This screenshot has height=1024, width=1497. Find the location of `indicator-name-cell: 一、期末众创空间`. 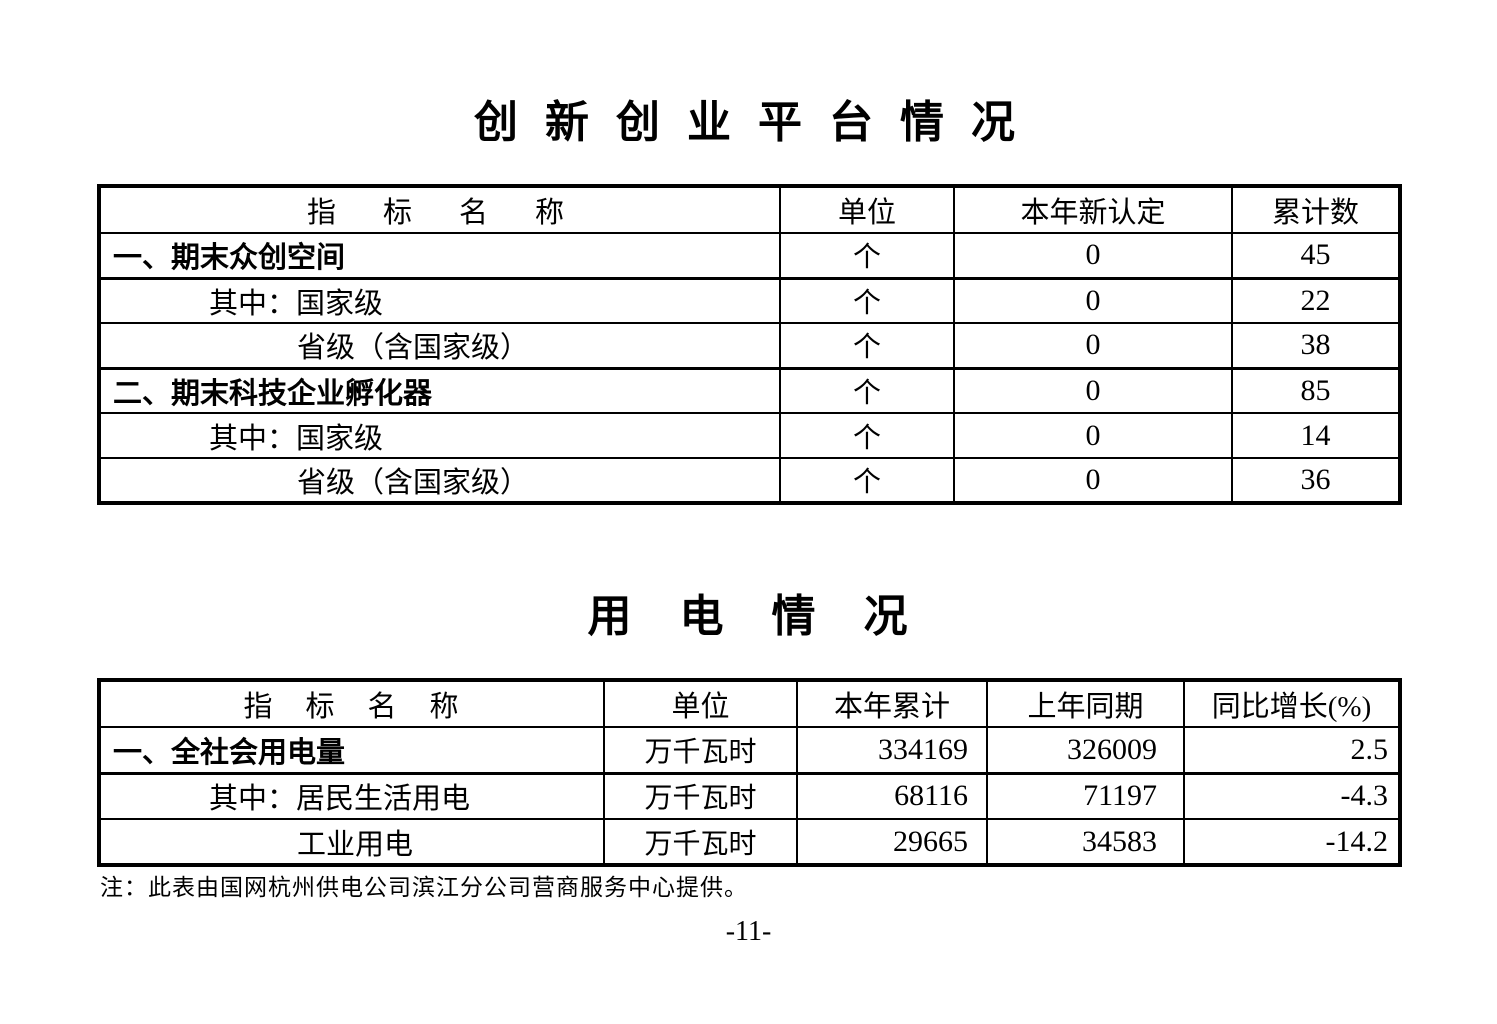

indicator-name-cell: 一、期末众创空间 is located at coordinates (439, 256).